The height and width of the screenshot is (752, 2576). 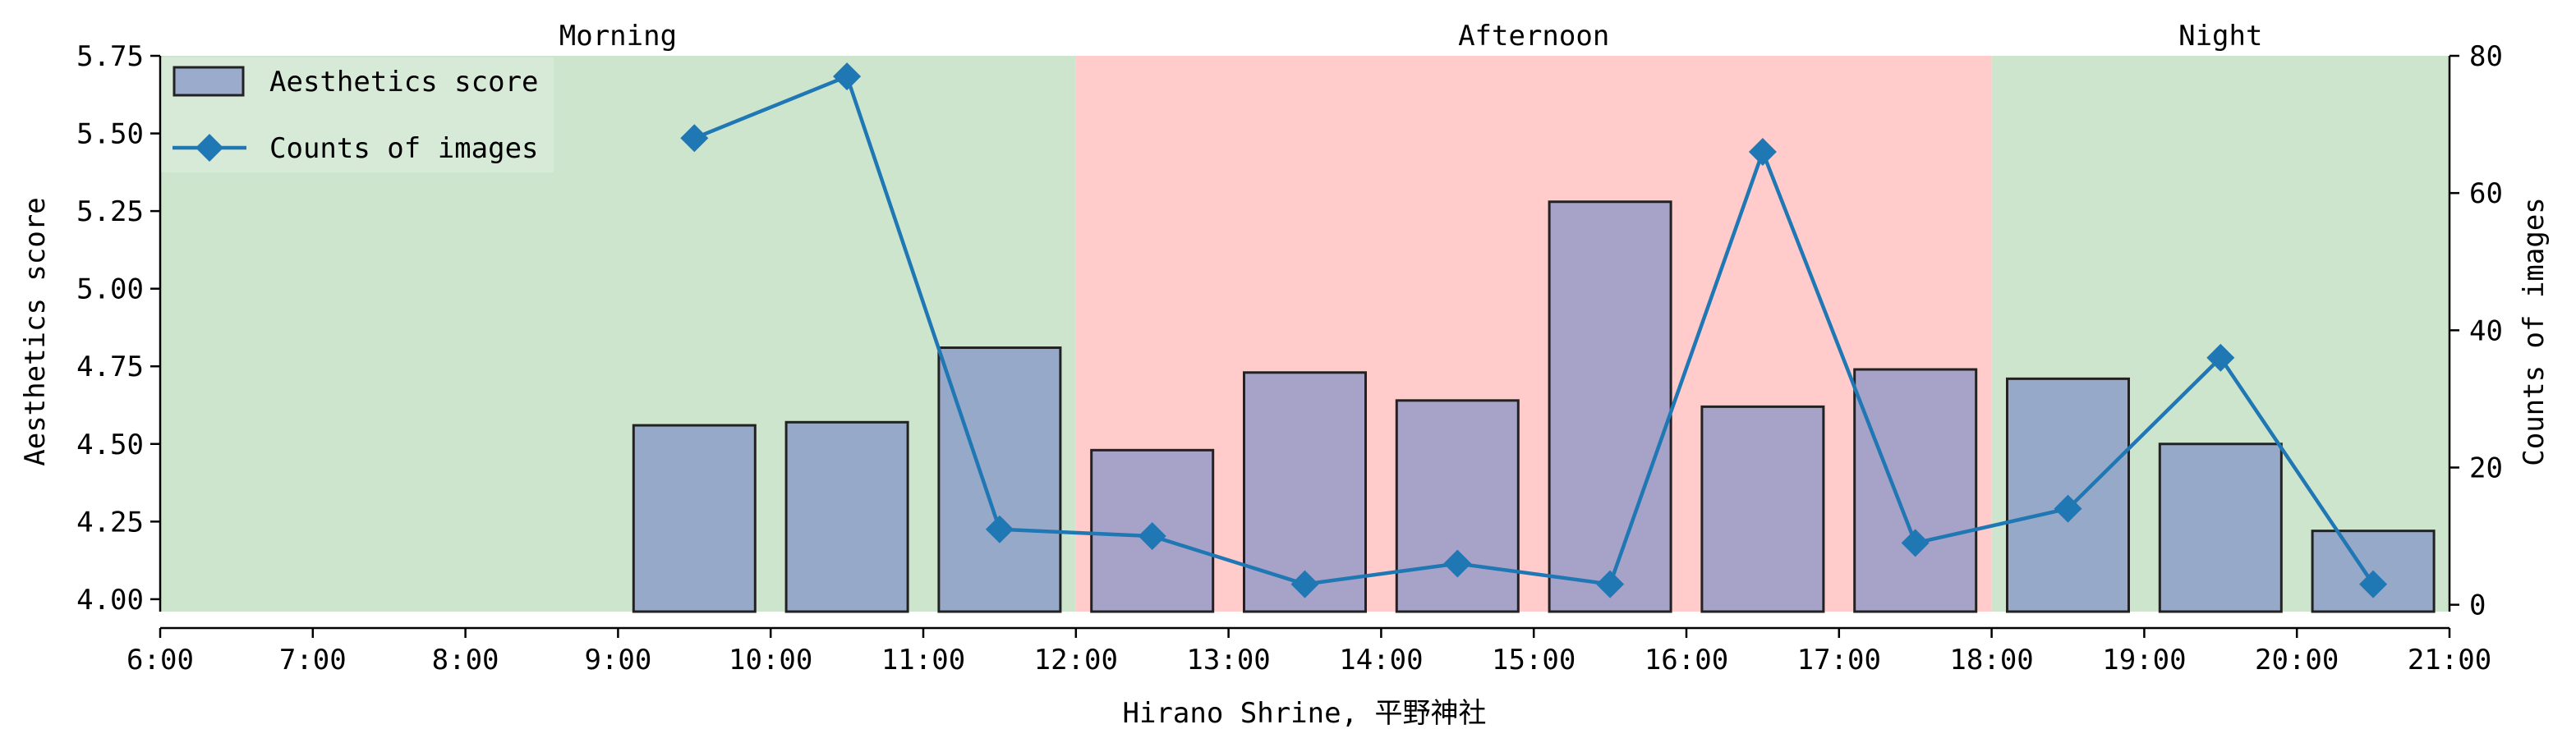 What do you see at coordinates (2486, 330) in the screenshot?
I see `y-tick-label-right: 40` at bounding box center [2486, 330].